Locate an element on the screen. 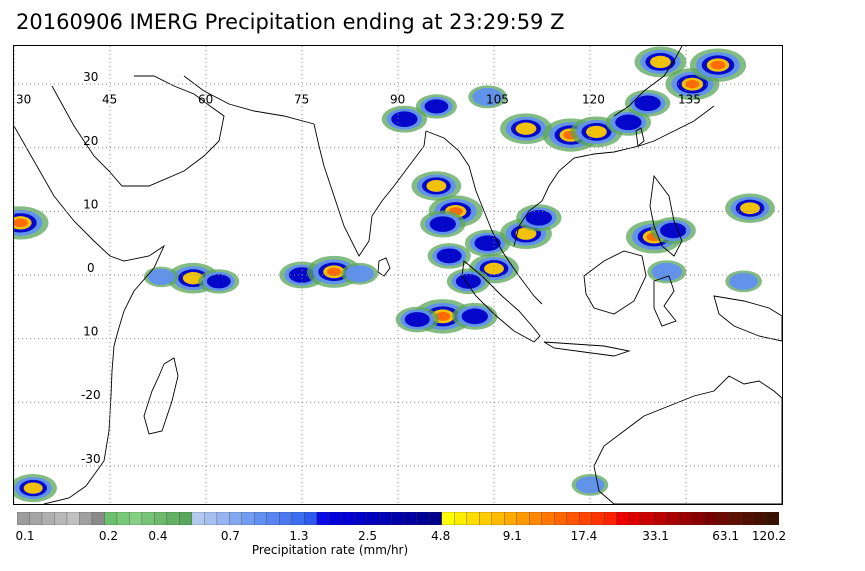  coastline-madagascar is located at coordinates (161, 396).